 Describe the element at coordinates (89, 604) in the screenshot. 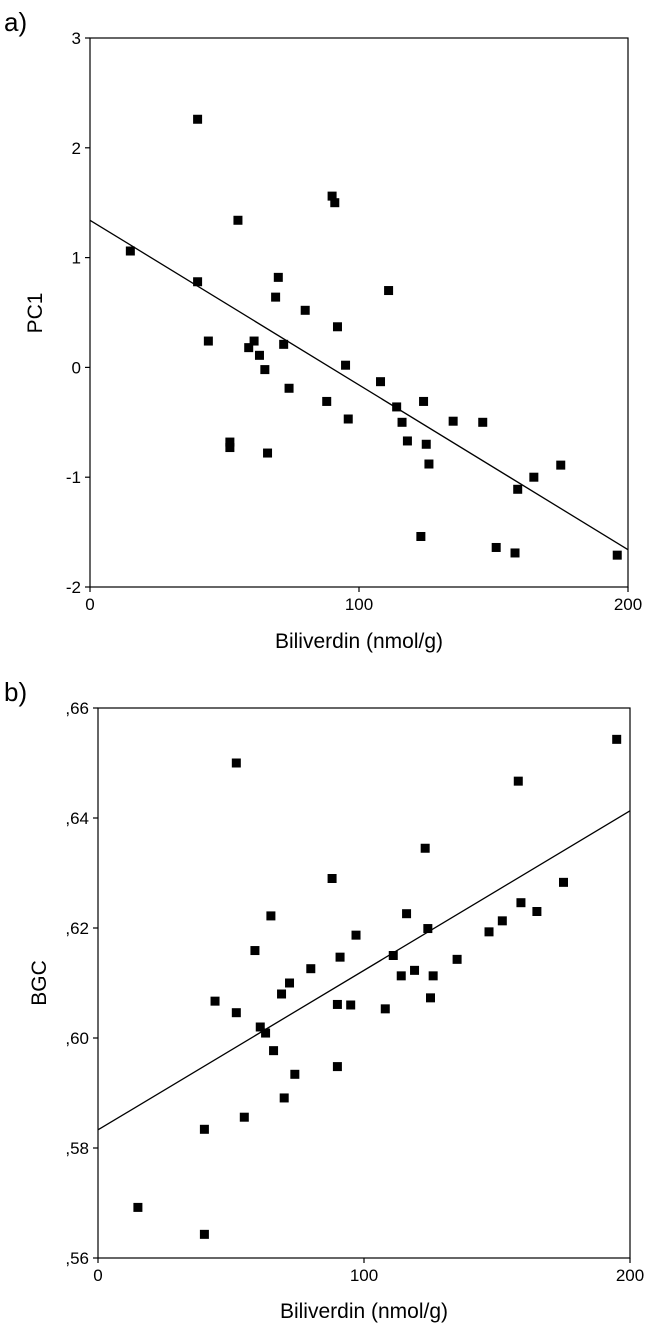

I see `x-tick-label: 0` at that location.